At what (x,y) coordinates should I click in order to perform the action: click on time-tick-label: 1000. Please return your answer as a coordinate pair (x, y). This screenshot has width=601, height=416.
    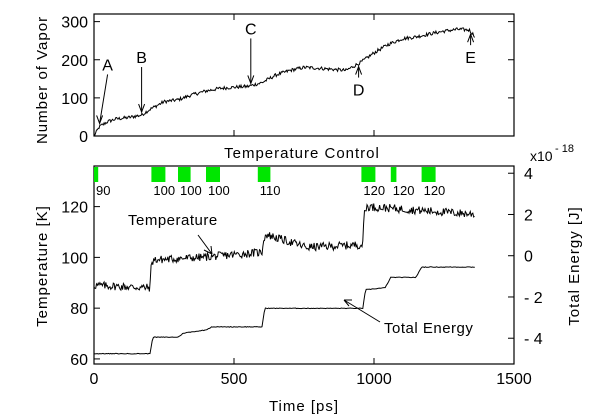
    Looking at the image, I should click on (374, 379).